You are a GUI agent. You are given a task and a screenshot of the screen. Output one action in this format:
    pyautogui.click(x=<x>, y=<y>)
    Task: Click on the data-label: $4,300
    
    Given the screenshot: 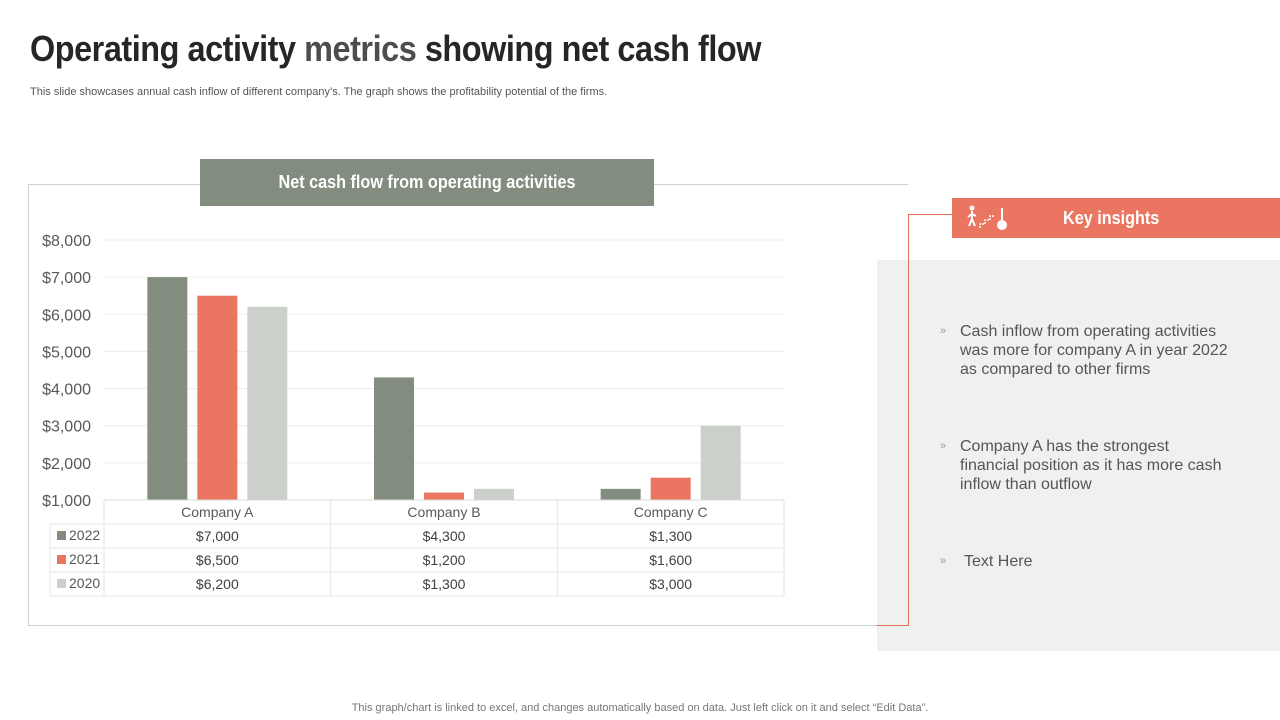 What is the action you would take?
    pyautogui.click(x=444, y=536)
    